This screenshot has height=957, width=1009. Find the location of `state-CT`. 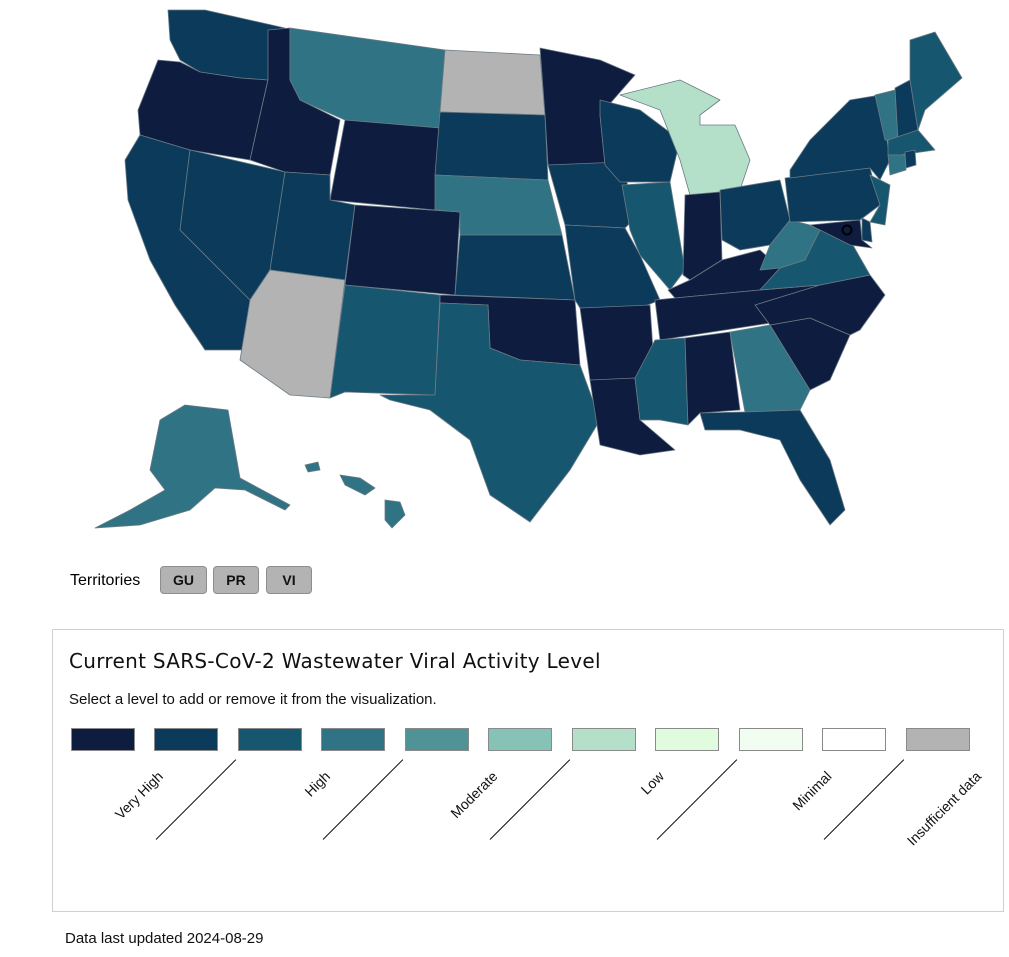

state-CT is located at coordinates (897, 165).